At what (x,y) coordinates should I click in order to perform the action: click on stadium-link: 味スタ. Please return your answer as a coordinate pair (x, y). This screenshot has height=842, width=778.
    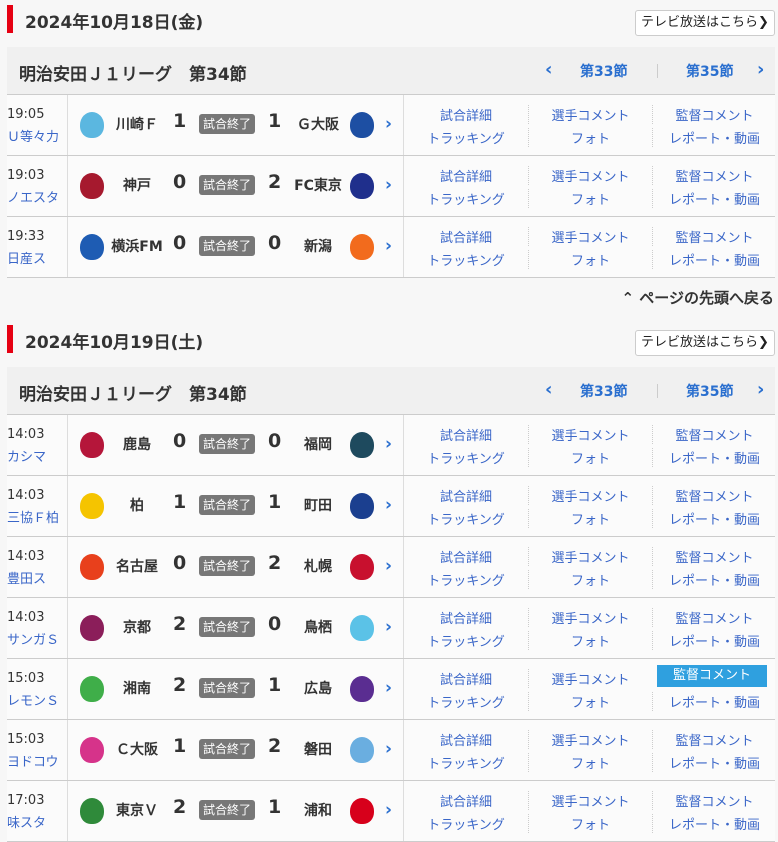
    Looking at the image, I should click on (27, 823).